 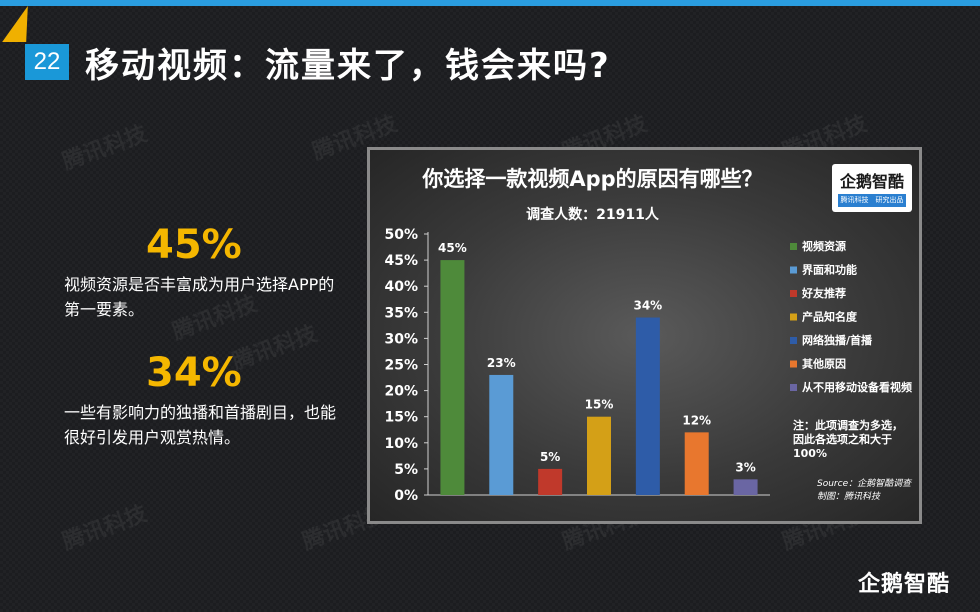 I want to click on bar-value-label: 3%, so click(x=745, y=467).